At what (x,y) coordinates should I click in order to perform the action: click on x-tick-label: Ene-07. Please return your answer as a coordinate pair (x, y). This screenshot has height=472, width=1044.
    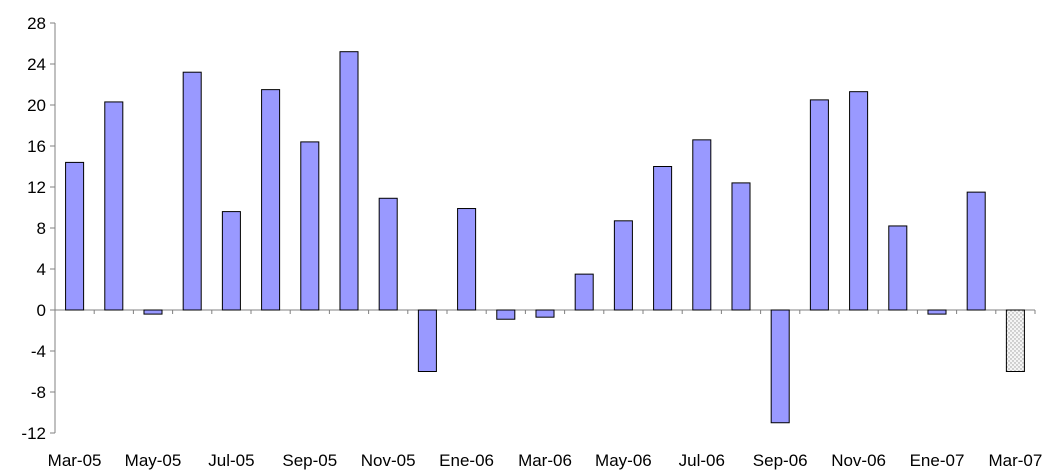
    Looking at the image, I should click on (937, 460).